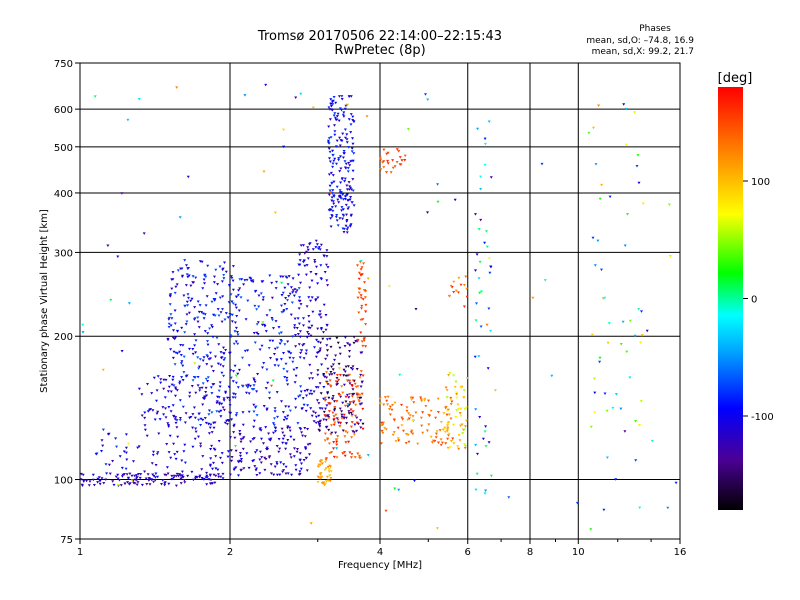  What do you see at coordinates (63, 64) in the screenshot?
I see `y-tick-label: 750` at bounding box center [63, 64].